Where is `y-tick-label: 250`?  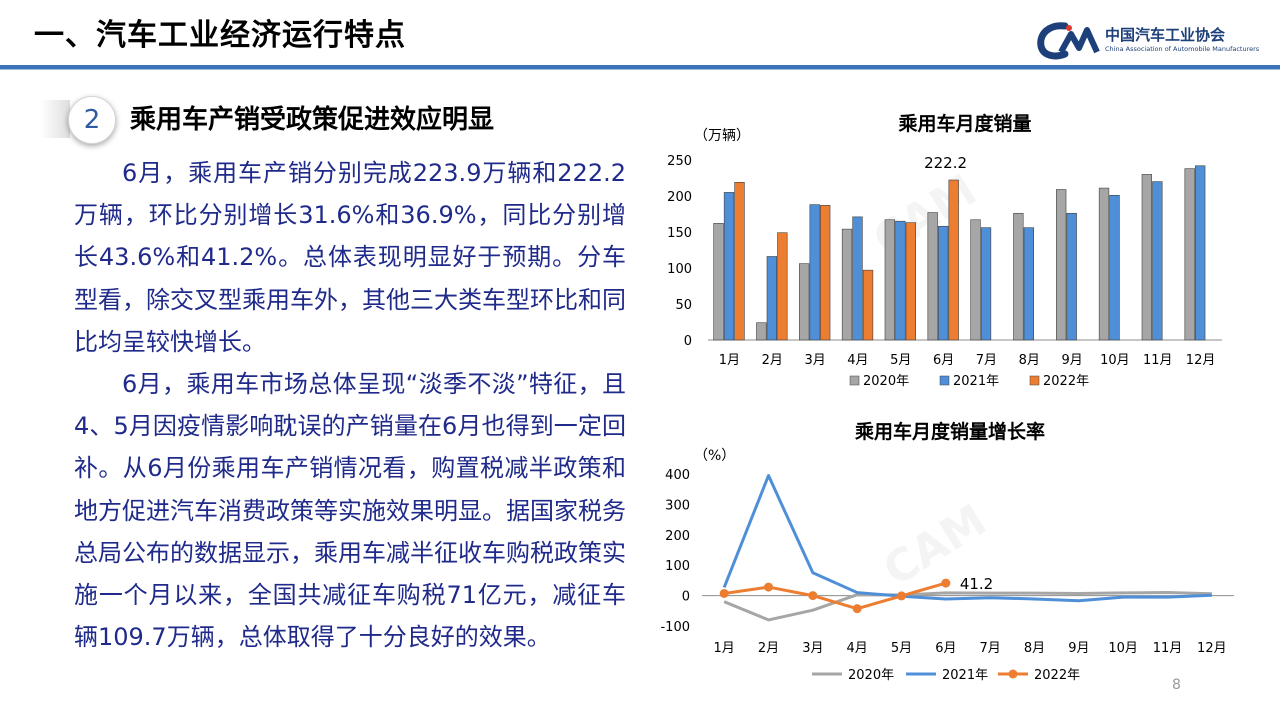 y-tick-label: 250 is located at coordinates (679, 161).